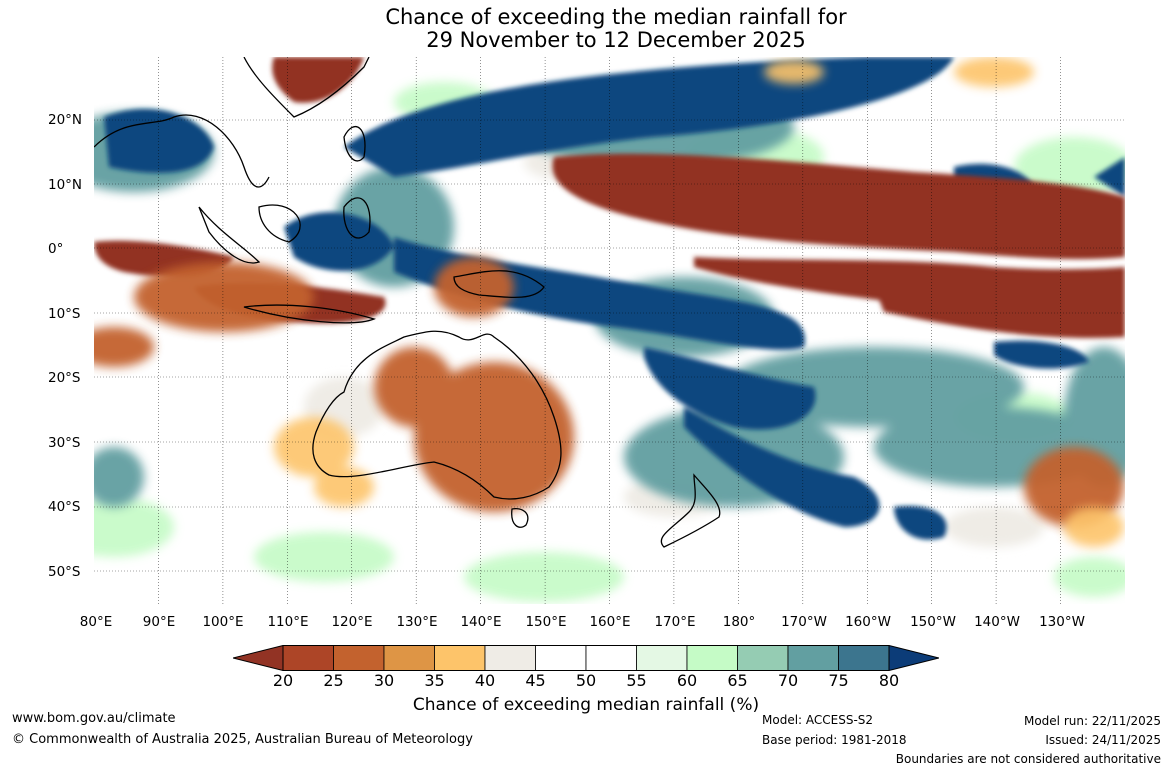 The height and width of the screenshot is (770, 1173). What do you see at coordinates (64, 443) in the screenshot?
I see `latitude-label: 30°S` at bounding box center [64, 443].